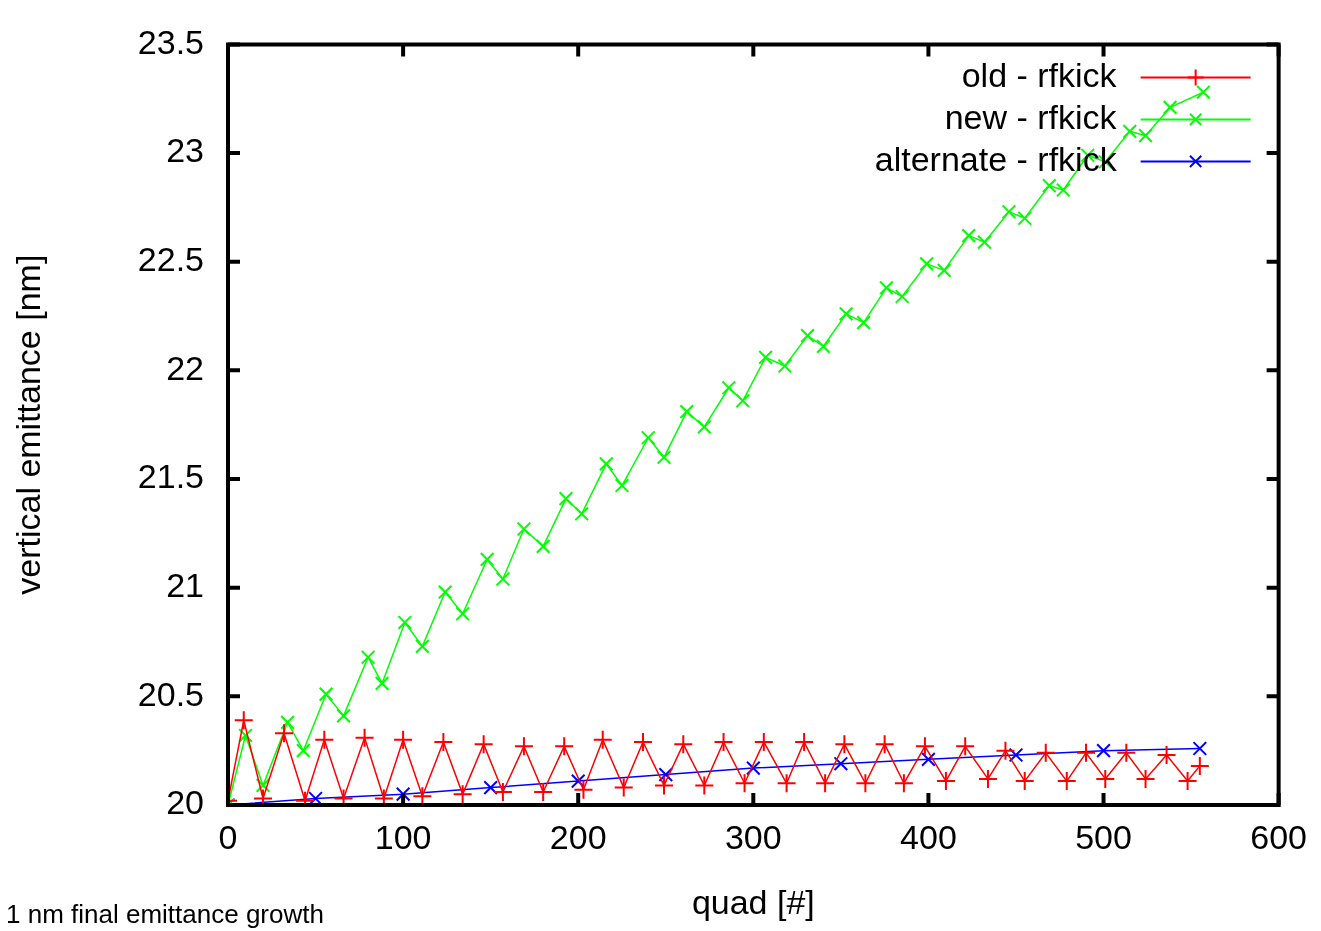 This screenshot has width=1321, height=931. Describe the element at coordinates (185, 367) in the screenshot. I see `y-tick-label: 22` at that location.